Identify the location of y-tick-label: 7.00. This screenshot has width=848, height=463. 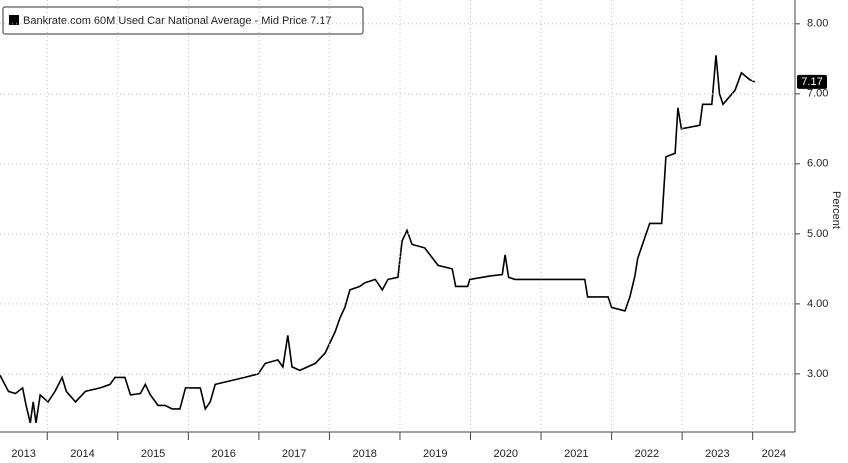
(817, 94).